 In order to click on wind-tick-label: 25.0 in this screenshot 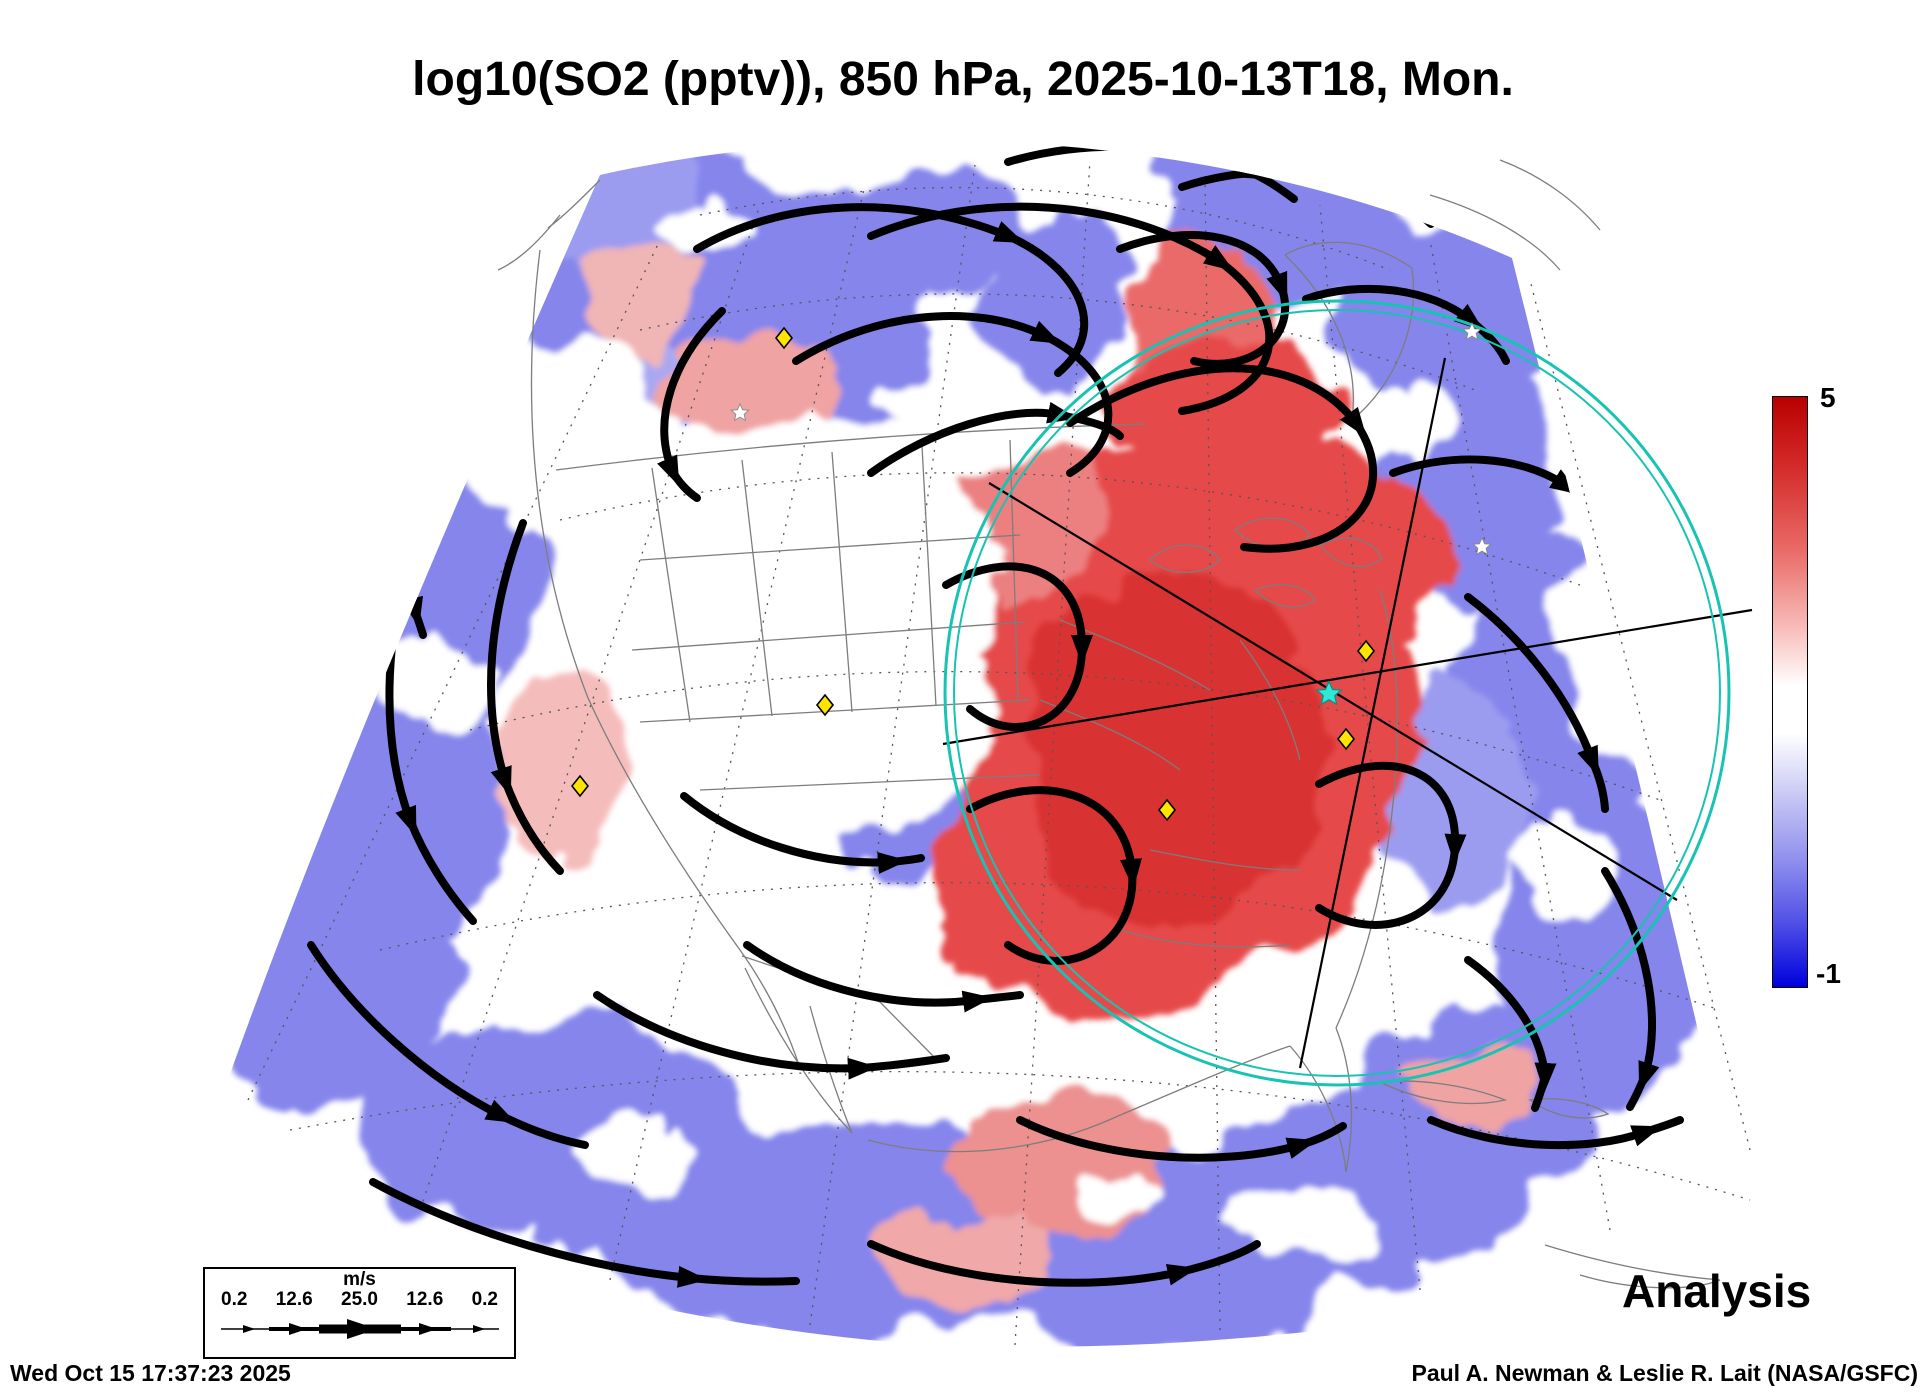, I will do `click(359, 1299)`.